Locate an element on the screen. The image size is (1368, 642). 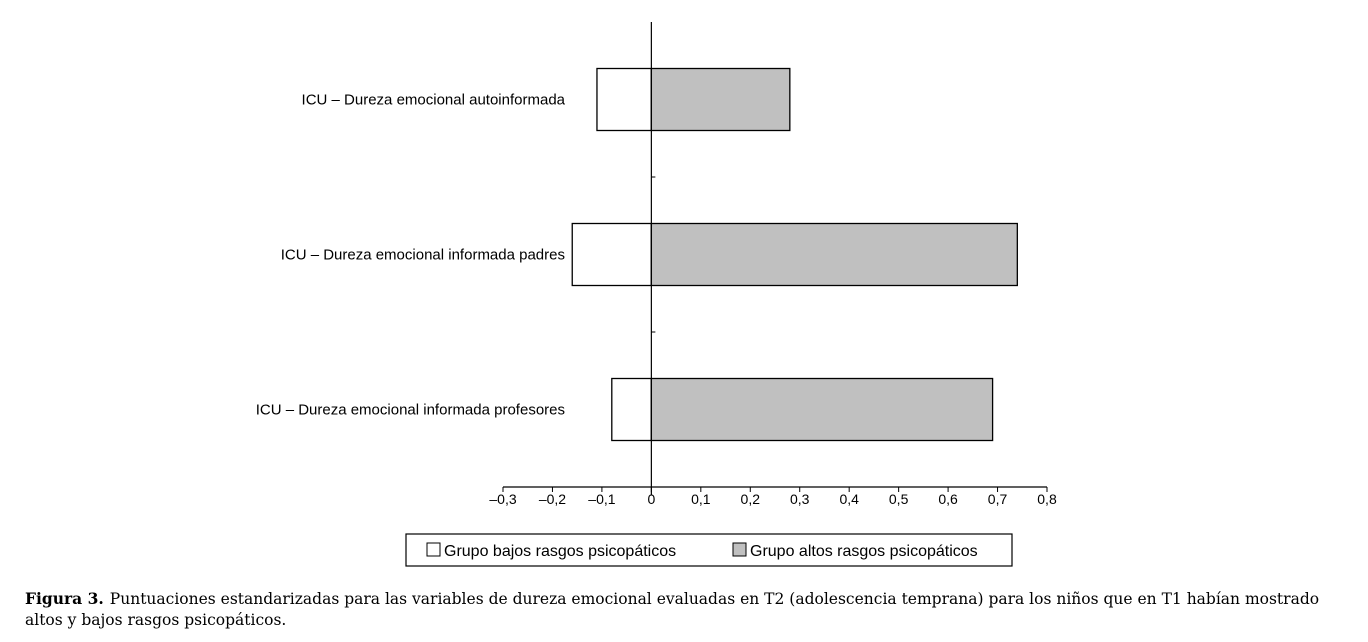
x-tick-label-3: 0 is located at coordinates (651, 499).